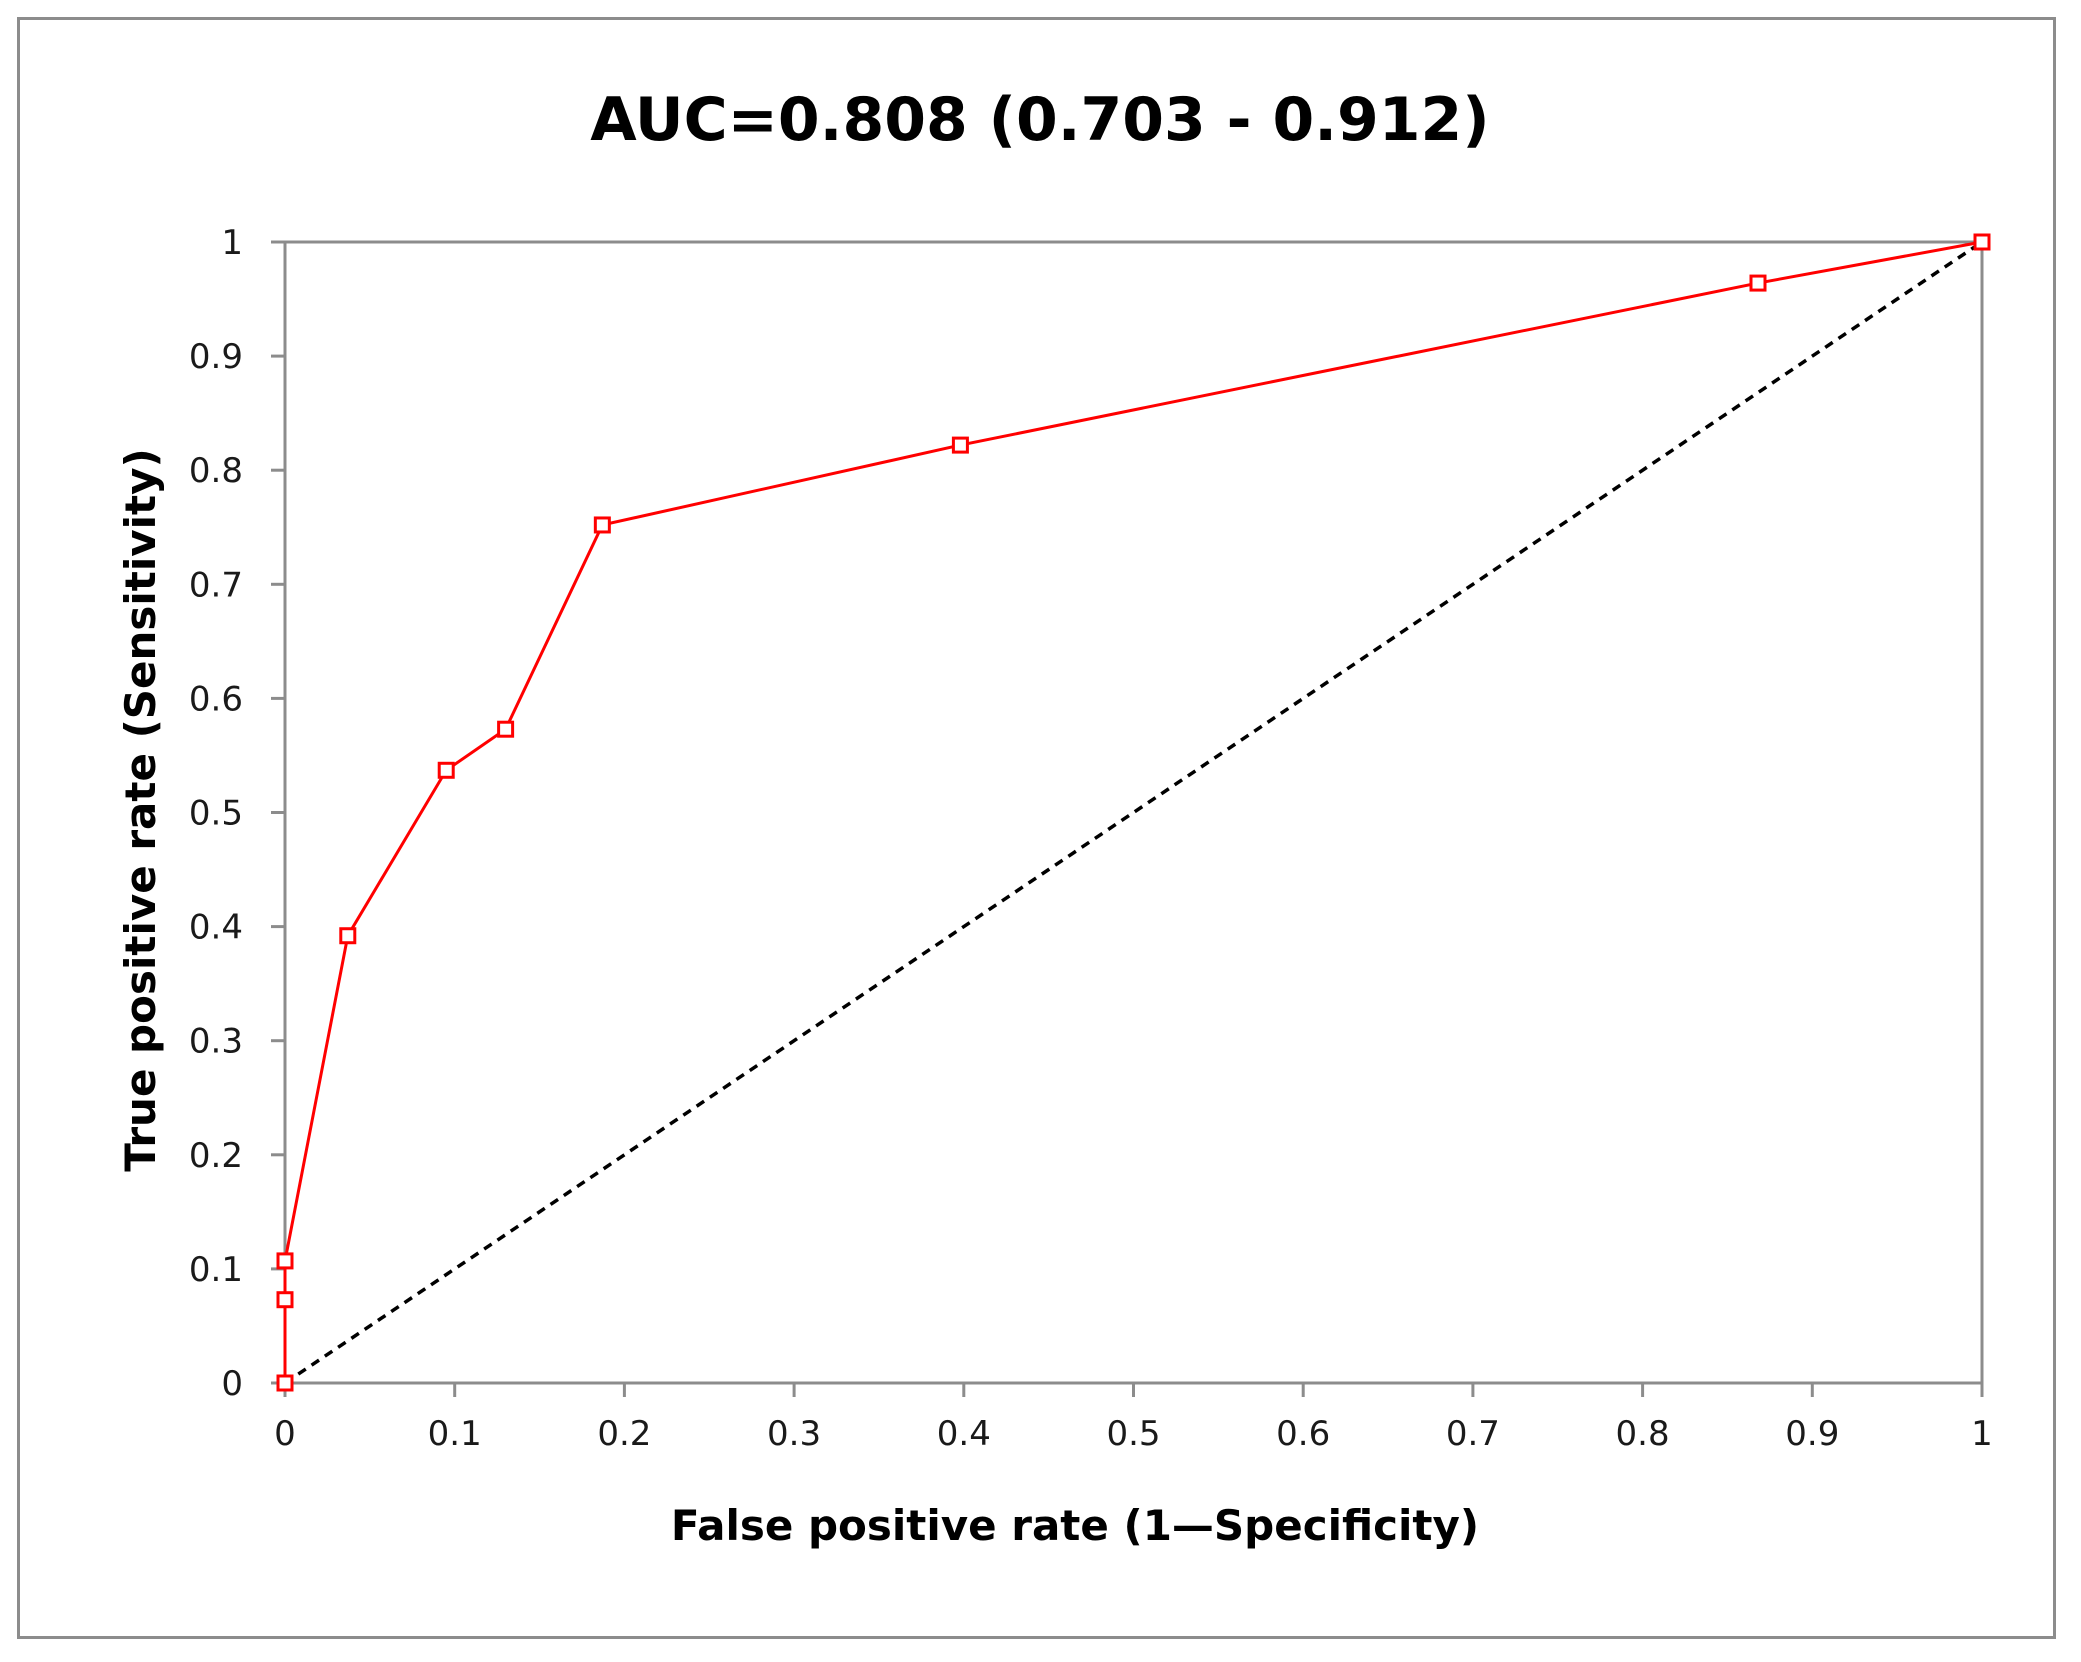  I want to click on x-tick-label: 0, so click(285, 1434).